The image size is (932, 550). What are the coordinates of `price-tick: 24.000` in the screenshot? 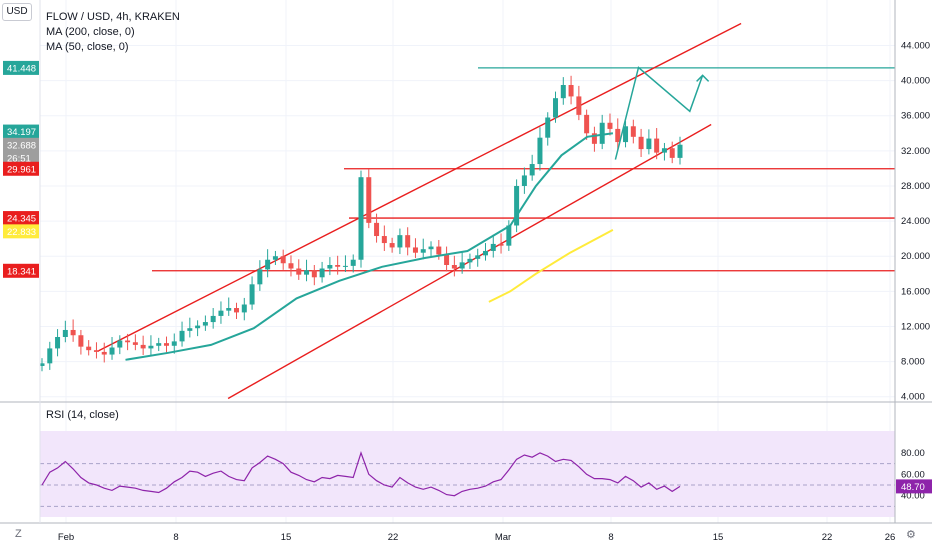 It's located at (915, 221).